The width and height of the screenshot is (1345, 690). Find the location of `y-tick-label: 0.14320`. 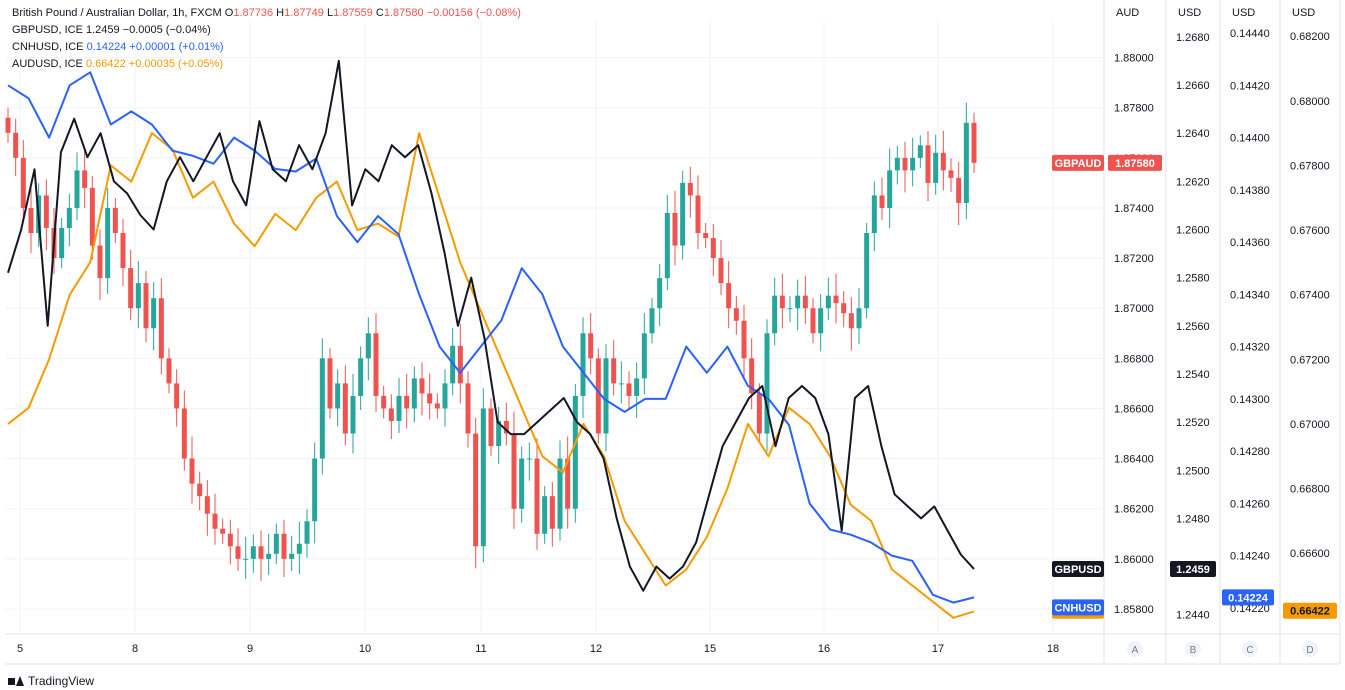

y-tick-label: 0.14320 is located at coordinates (1250, 348).